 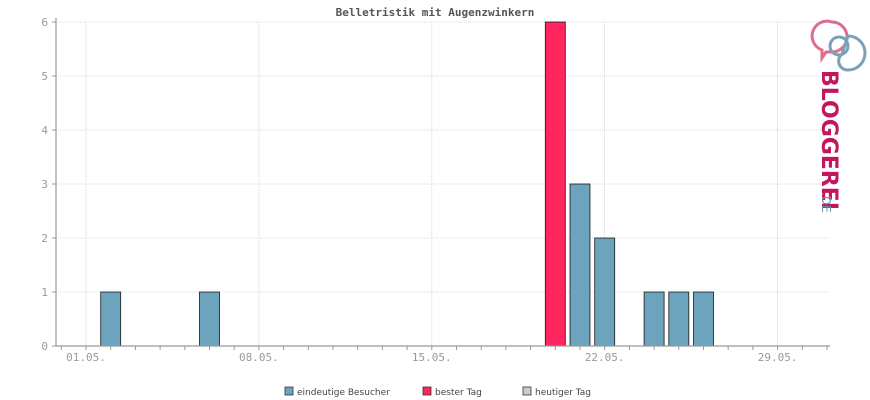 What do you see at coordinates (563, 393) in the screenshot?
I see `legend-label: heutiger Tag` at bounding box center [563, 393].